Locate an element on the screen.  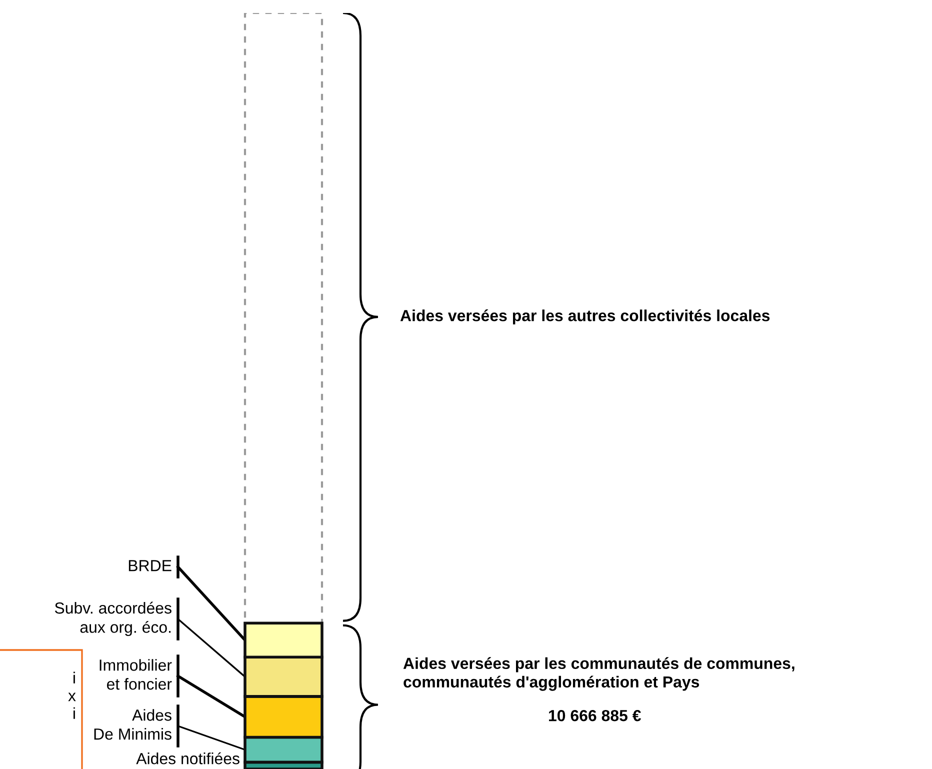
text: Aides versées par les communautés de communes, communautés d'agglomération et Pays is located at coordinates (598, 674).